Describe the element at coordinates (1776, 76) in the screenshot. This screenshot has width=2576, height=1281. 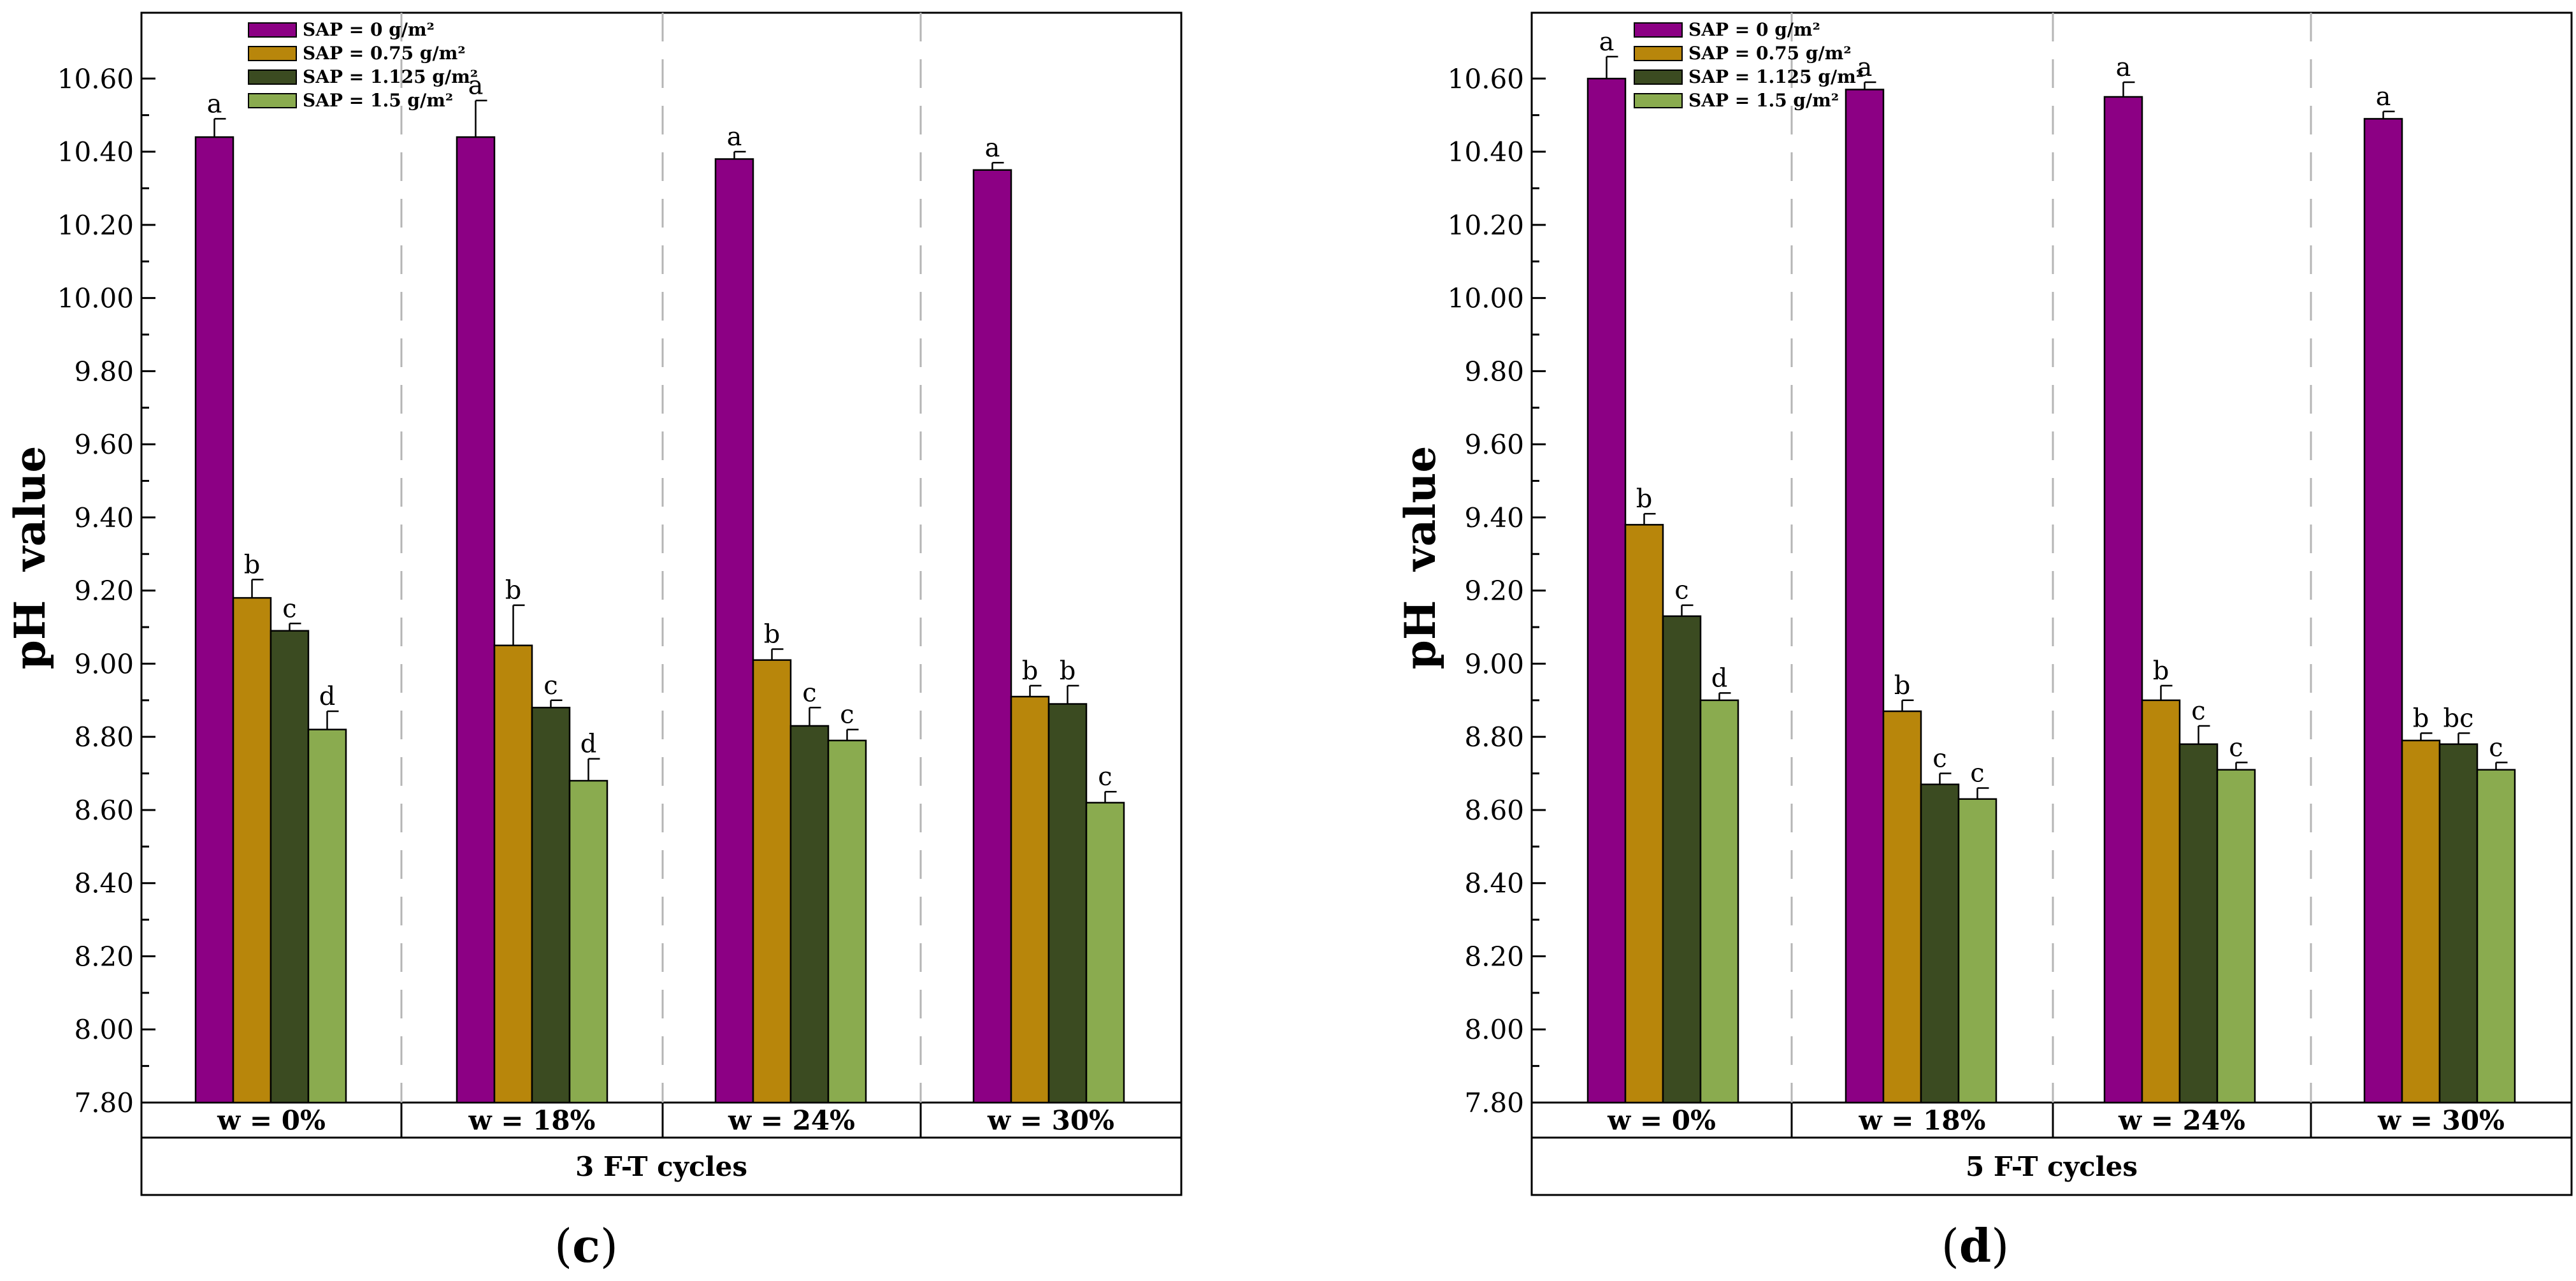
I see `legend-label: SAP = 1.125 g/m²` at that location.